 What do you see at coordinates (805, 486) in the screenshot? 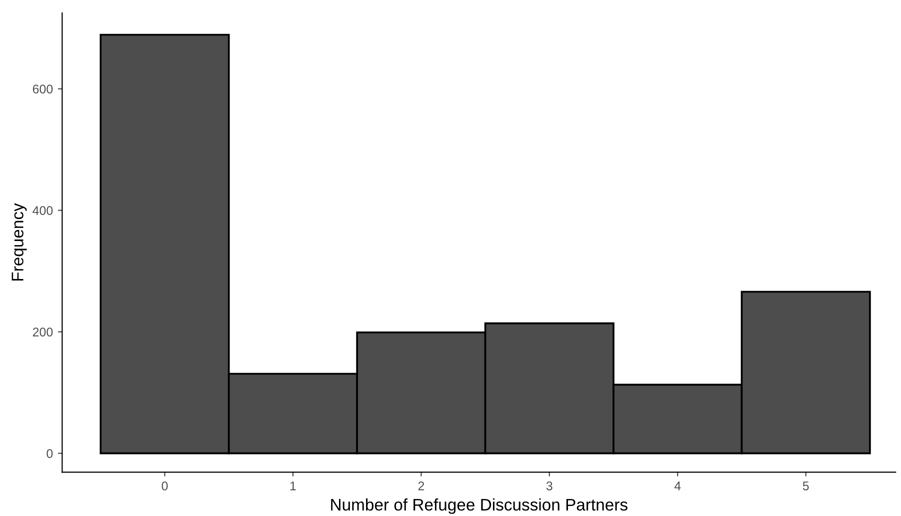
I see `x-tick-label: 5` at bounding box center [805, 486].